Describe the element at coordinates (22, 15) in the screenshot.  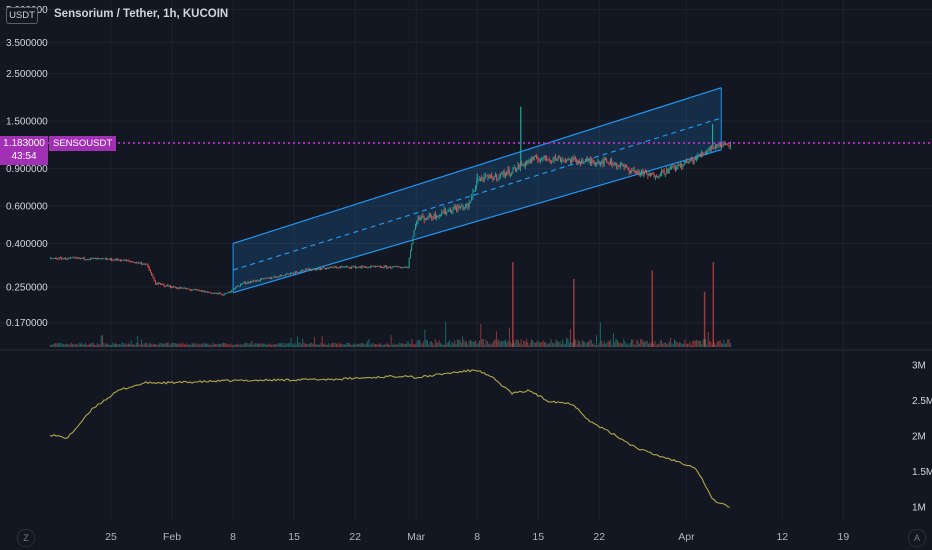
I see `currency-badge: USDT` at that location.